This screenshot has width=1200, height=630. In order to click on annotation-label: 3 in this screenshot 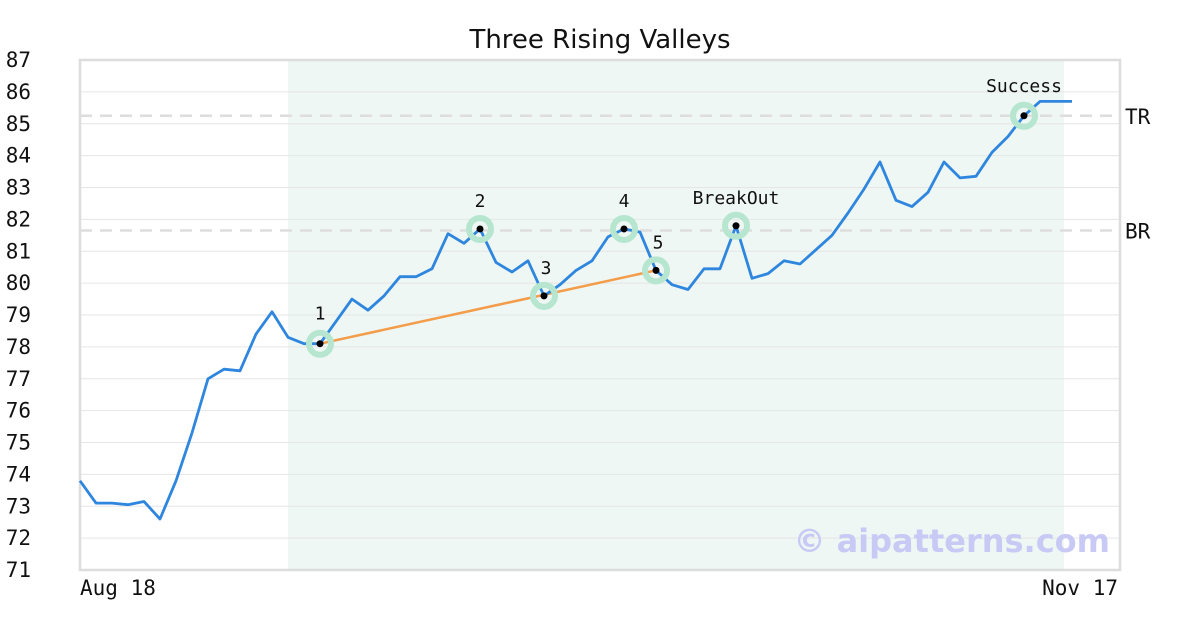, I will do `click(546, 268)`.